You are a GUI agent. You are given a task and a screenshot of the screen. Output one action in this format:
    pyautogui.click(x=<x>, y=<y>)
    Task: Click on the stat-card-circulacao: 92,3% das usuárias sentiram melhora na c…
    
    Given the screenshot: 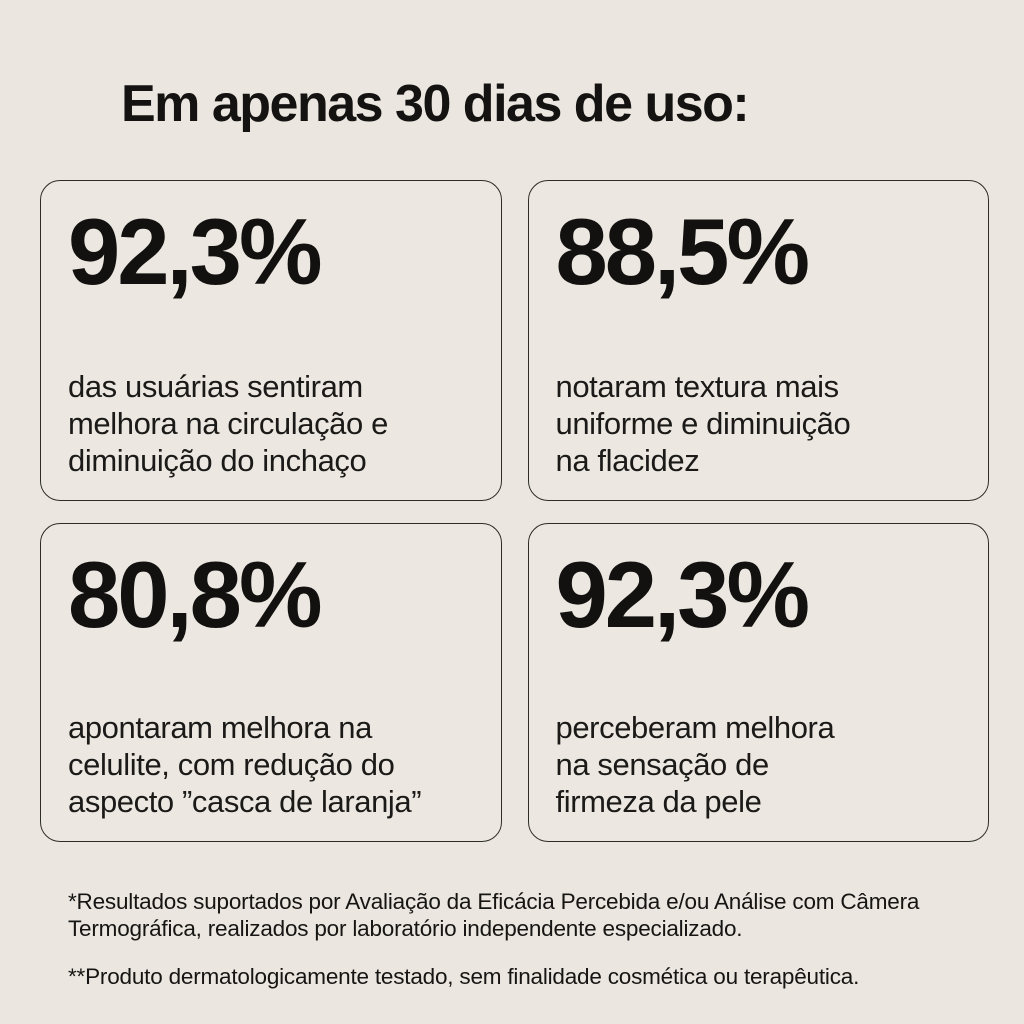 What is the action you would take?
    pyautogui.click(x=271, y=340)
    